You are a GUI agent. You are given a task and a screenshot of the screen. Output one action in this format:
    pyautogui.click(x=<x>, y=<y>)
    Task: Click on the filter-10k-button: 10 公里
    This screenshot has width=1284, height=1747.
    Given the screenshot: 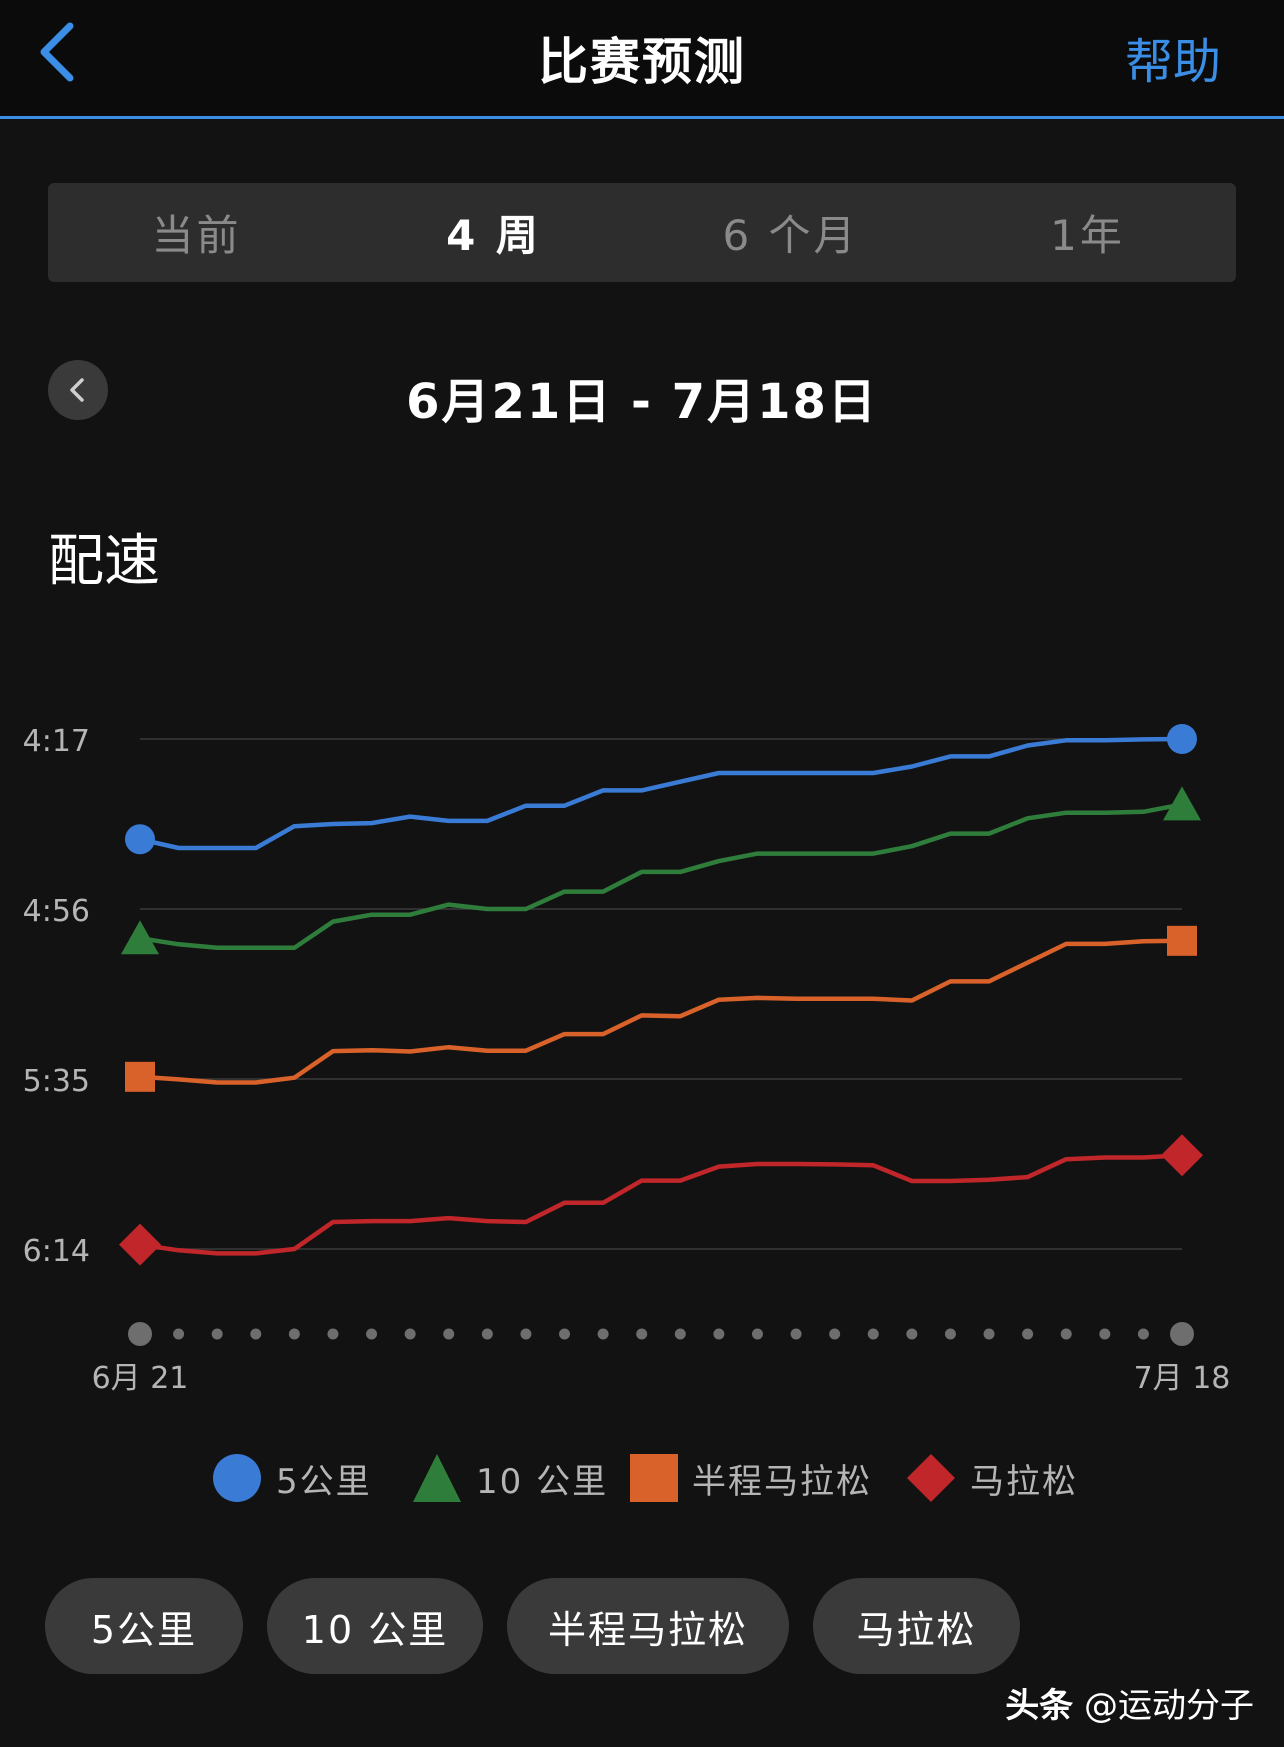 What is the action you would take?
    pyautogui.click(x=375, y=1626)
    